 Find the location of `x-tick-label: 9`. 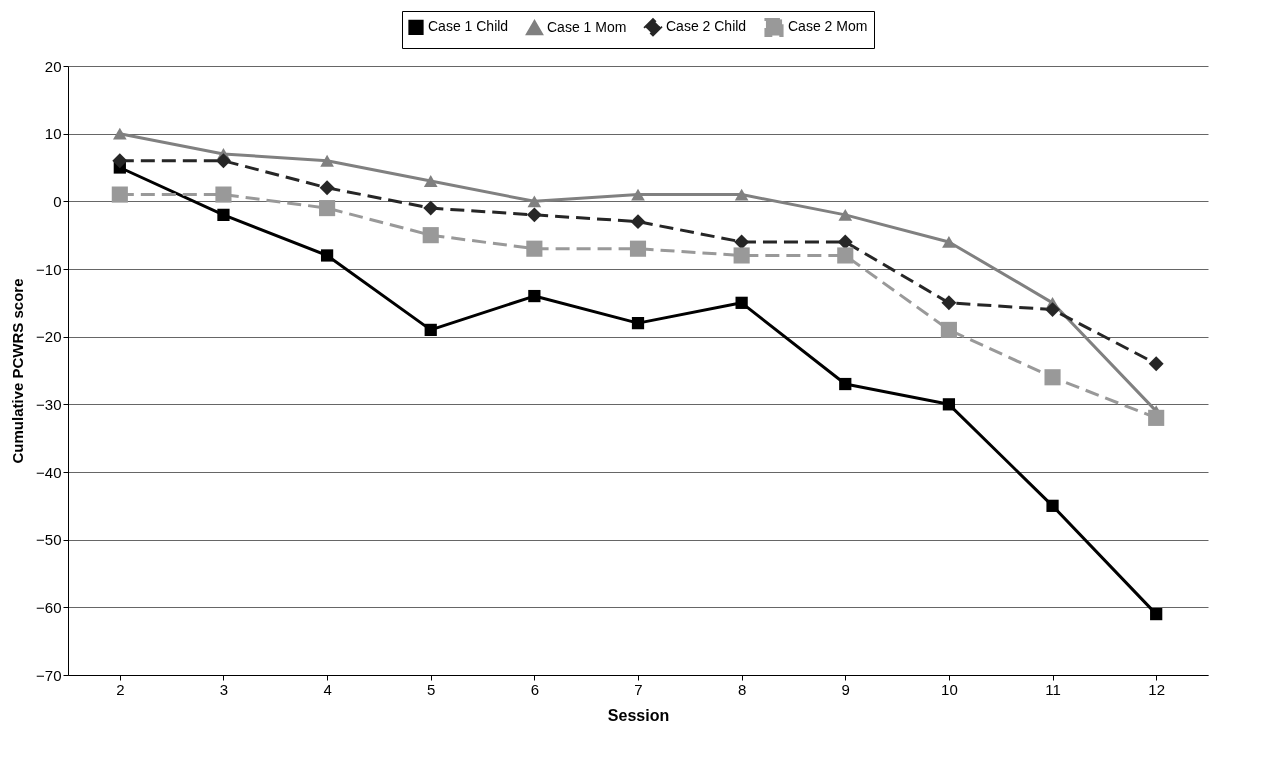

x-tick-label: 9 is located at coordinates (845, 689).